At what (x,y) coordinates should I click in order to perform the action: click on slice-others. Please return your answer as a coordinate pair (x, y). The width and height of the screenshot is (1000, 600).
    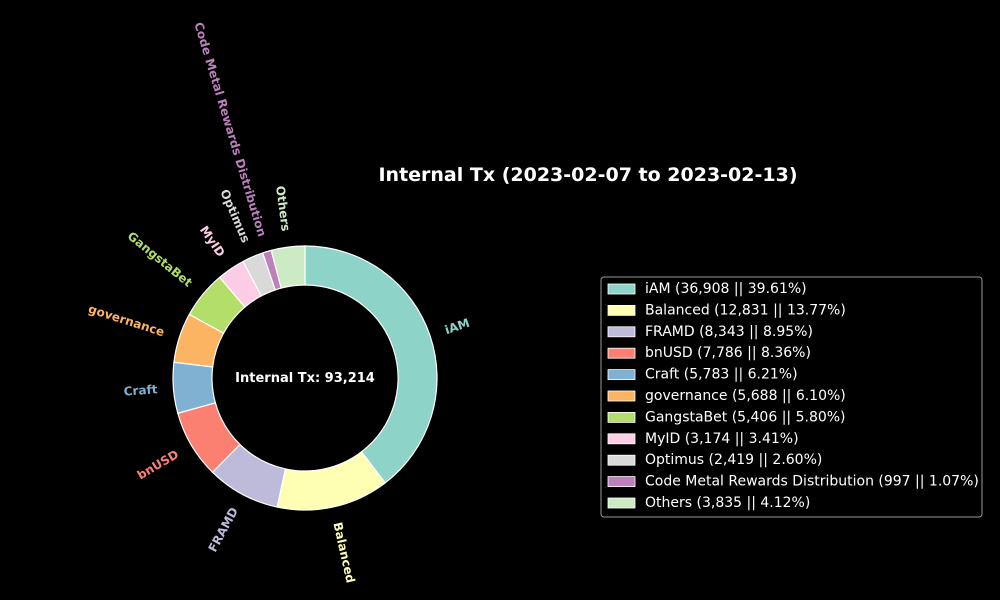
    Looking at the image, I should click on (288, 267).